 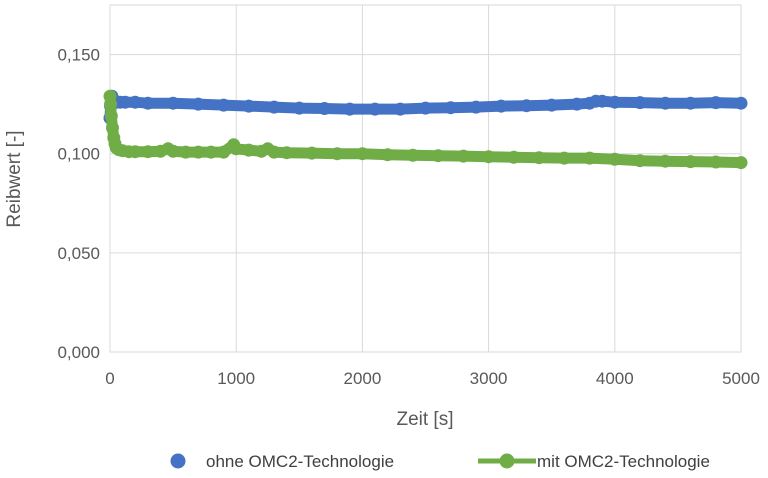 I want to click on x-axis-title: Zeit [s], so click(x=424, y=419).